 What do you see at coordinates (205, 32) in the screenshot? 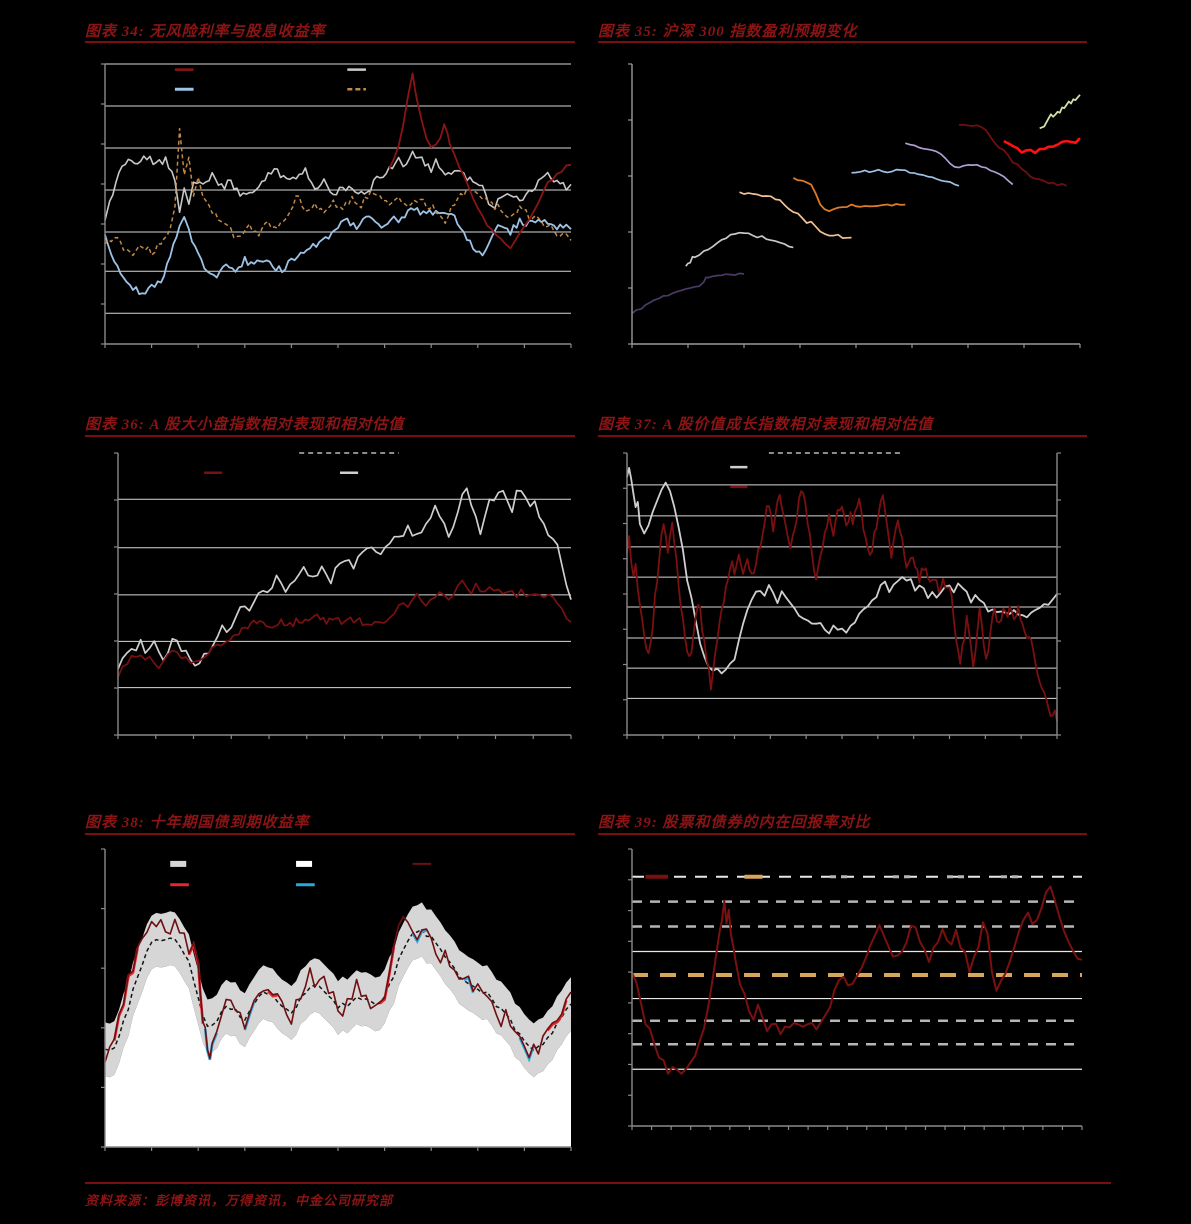
I see `figure-34-title: 图表 34: 无风险利率与股息收益率` at bounding box center [205, 32].